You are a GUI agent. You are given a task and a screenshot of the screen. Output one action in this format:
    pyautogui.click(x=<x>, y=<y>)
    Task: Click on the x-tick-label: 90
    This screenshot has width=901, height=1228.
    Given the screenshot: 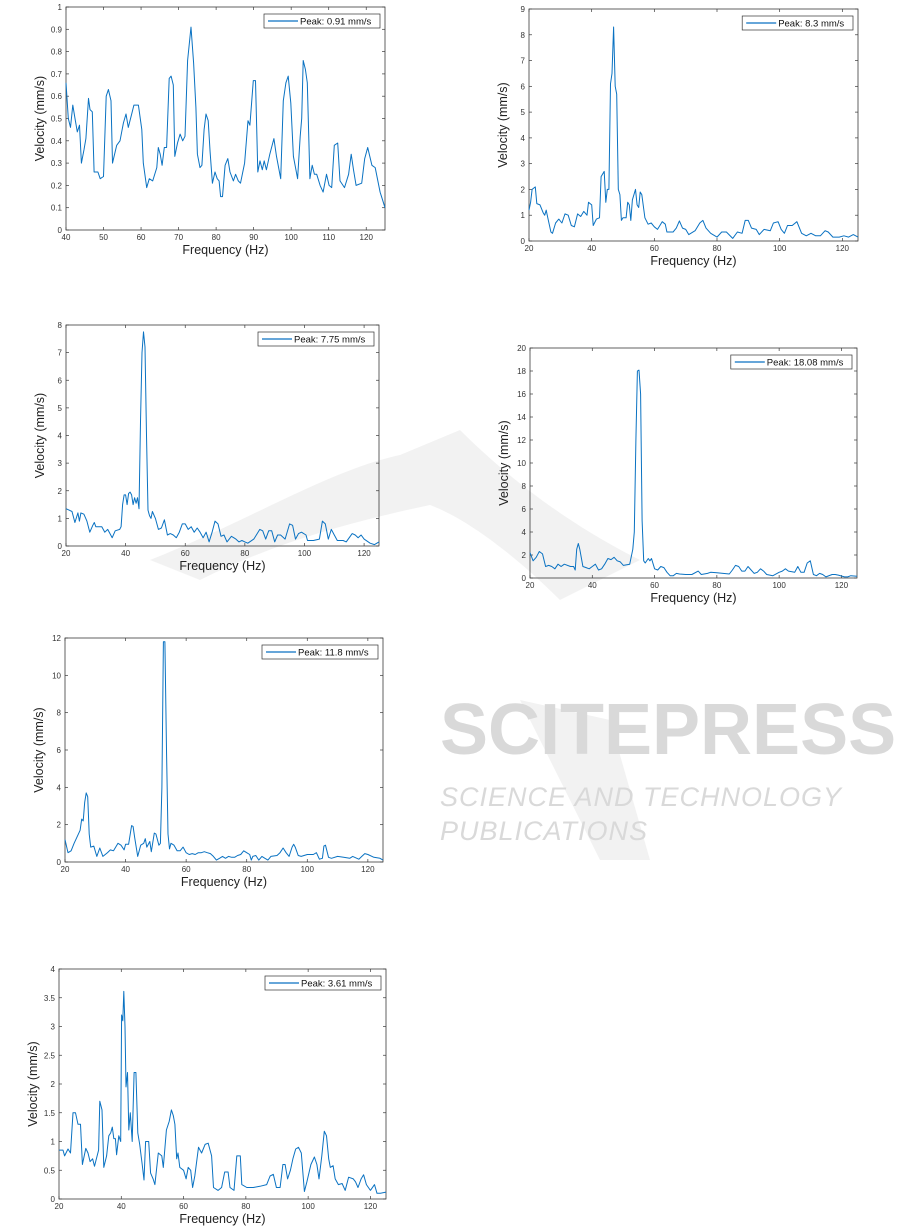 What is the action you would take?
    pyautogui.click(x=253, y=237)
    